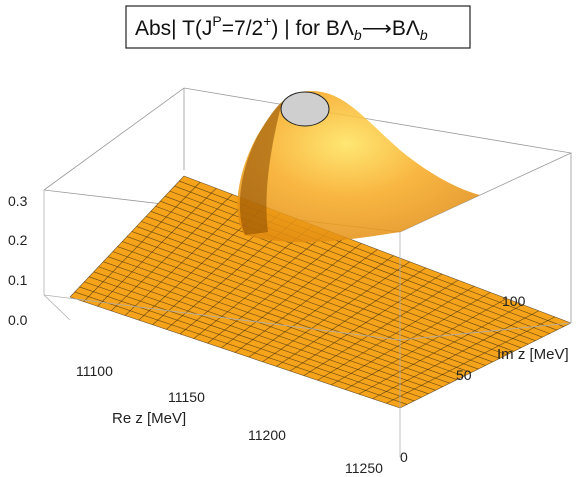 The image size is (584, 477). What do you see at coordinates (358, 35) in the screenshot?
I see `title-sub-b: b` at bounding box center [358, 35].